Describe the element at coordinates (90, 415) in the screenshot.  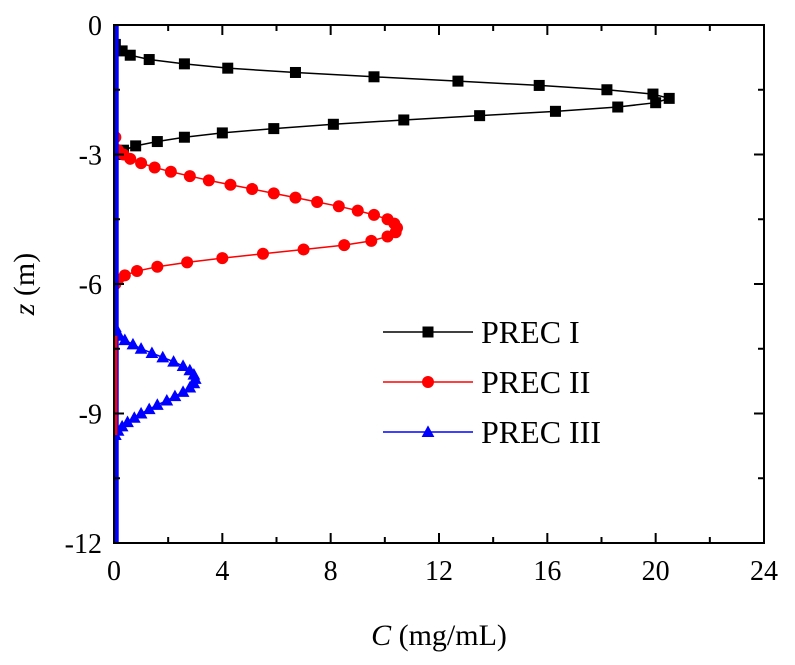
I see `y-tick-label: -9` at that location.